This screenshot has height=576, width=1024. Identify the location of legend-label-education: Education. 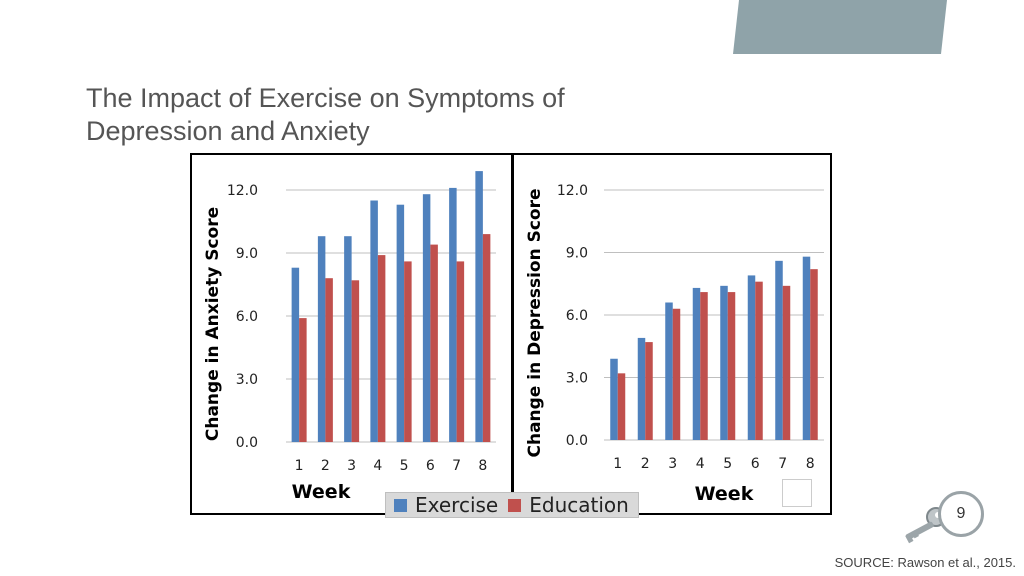
(579, 505).